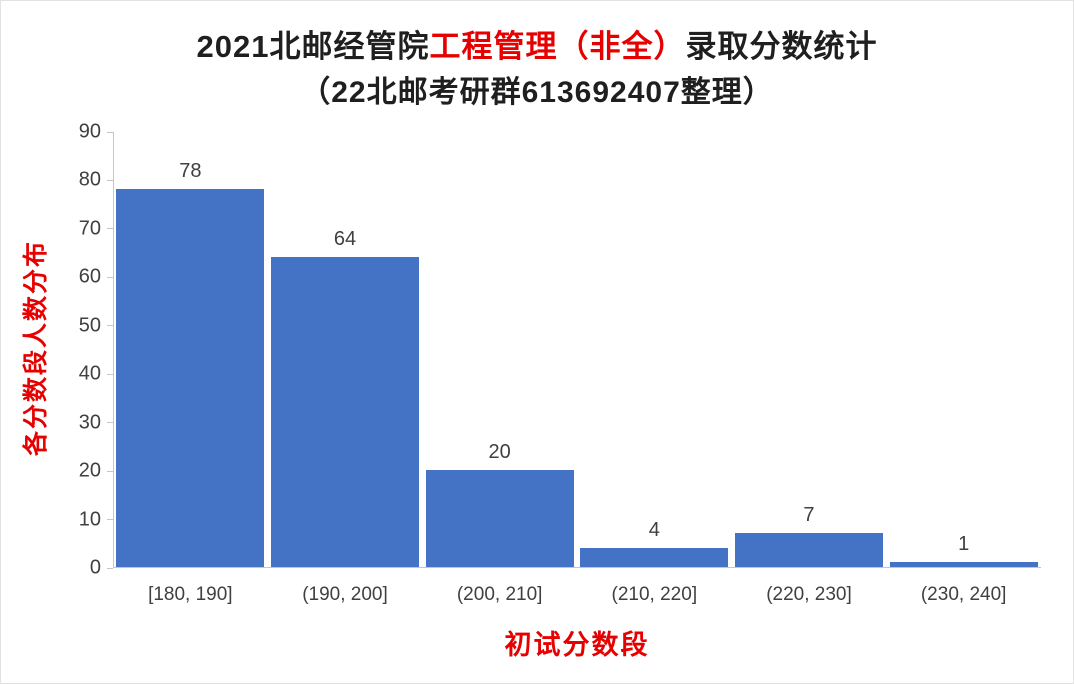 This screenshot has width=1074, height=684. Describe the element at coordinates (537, 92) in the screenshot. I see `chart-subtitle: （22北邮考研群613692407整理）` at that location.